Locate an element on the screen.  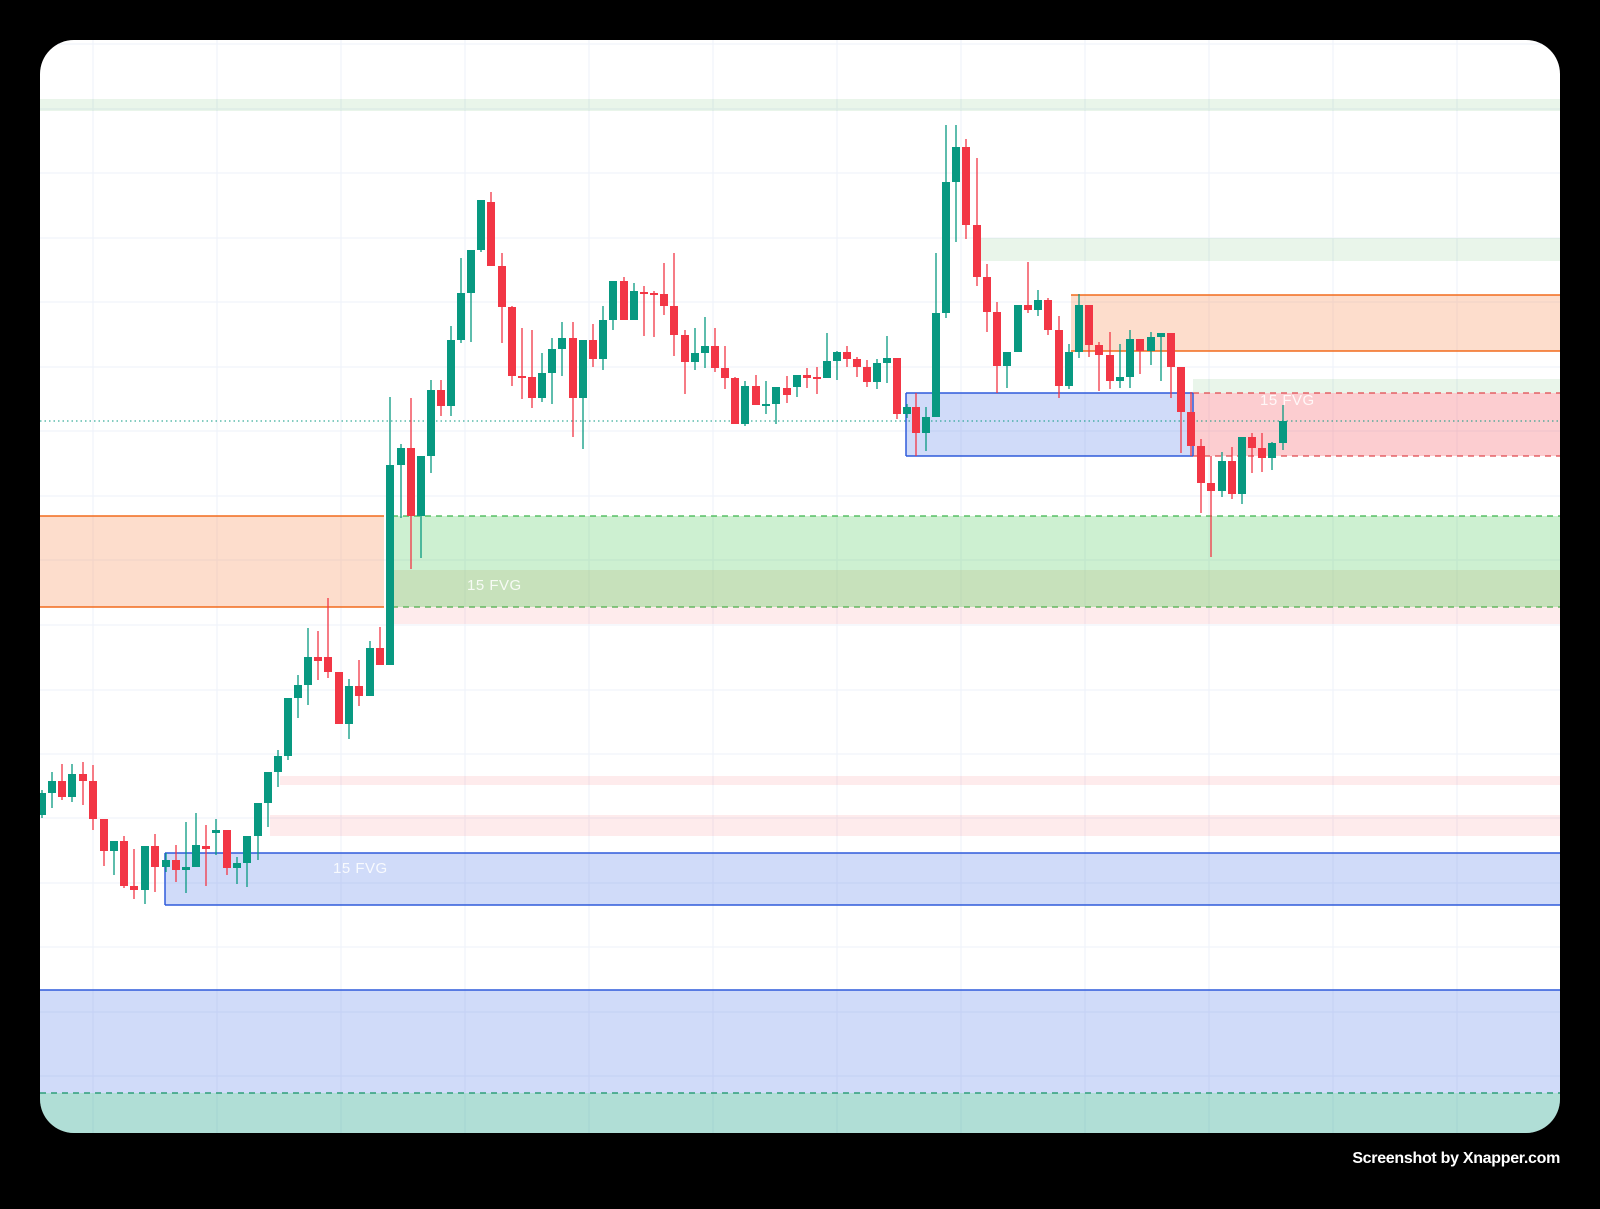
blue-zone-bottom is located at coordinates (800, 1041).